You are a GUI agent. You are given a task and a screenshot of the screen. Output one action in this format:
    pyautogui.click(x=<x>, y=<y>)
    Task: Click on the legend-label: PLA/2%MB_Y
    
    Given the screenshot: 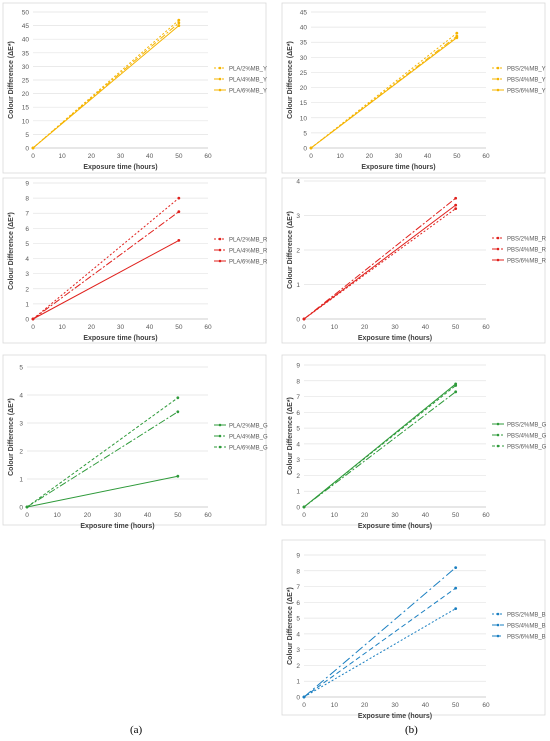 What is the action you would take?
    pyautogui.click(x=248, y=69)
    